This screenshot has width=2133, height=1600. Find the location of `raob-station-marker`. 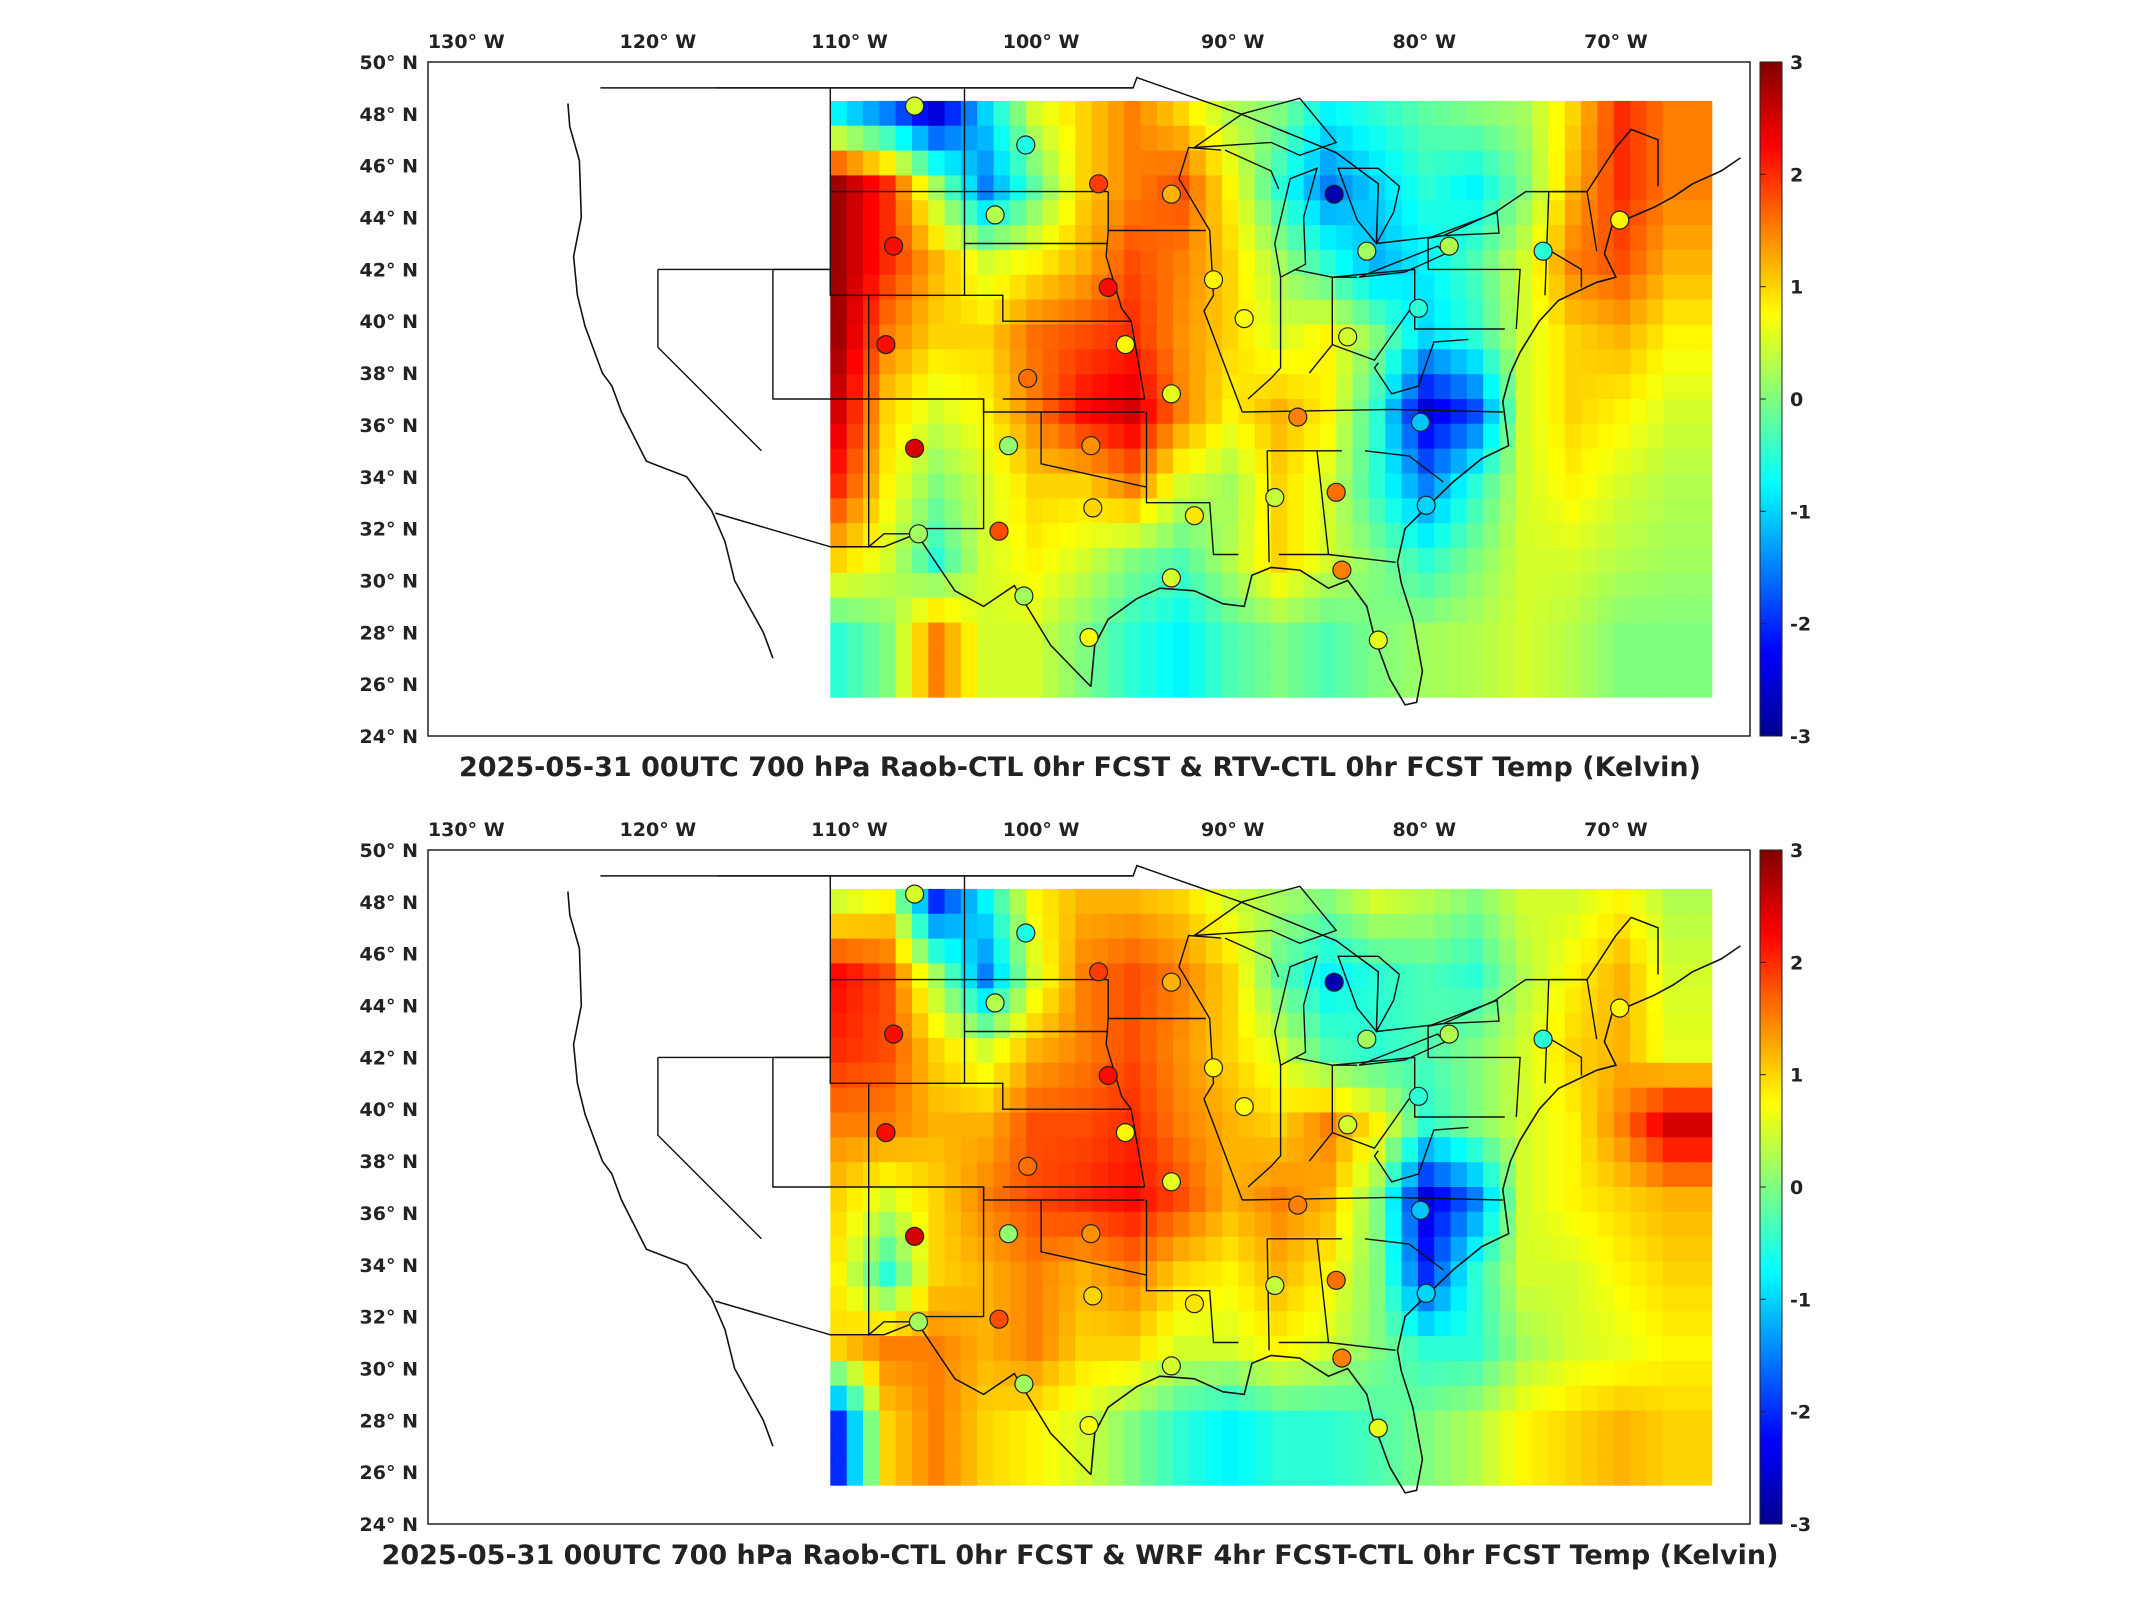

raob-station-marker is located at coordinates (1091, 446).